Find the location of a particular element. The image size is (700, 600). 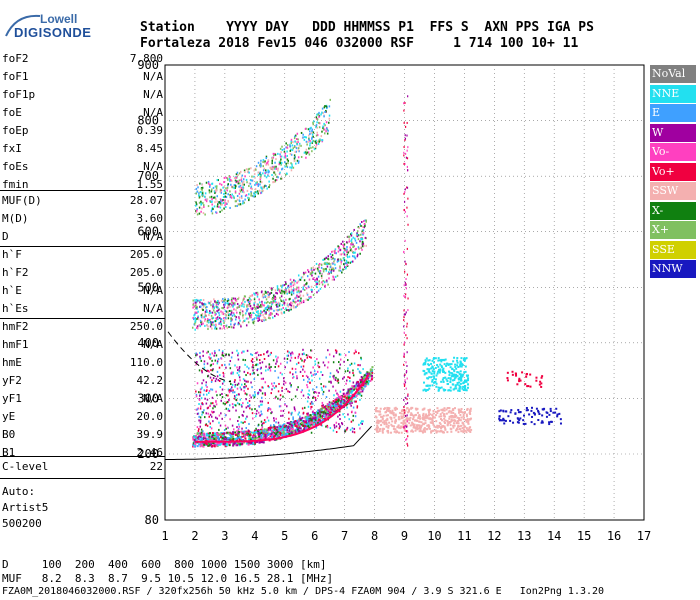

param-name-3: foE is located at coordinates (12, 112).